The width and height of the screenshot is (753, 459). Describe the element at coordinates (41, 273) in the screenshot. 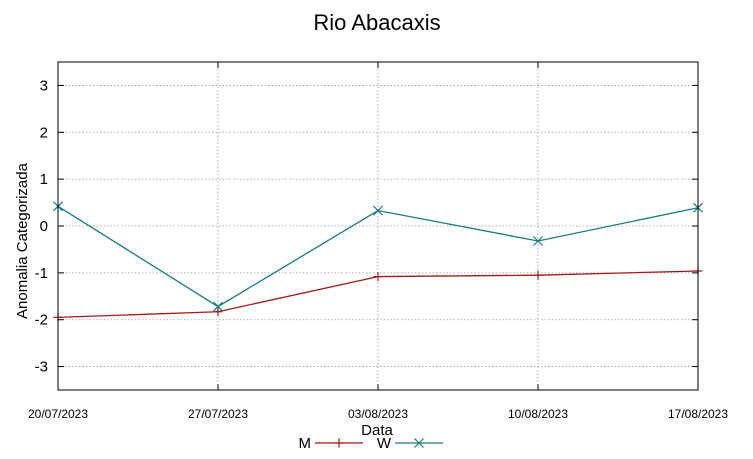

I see `y-tick-label: -1` at that location.